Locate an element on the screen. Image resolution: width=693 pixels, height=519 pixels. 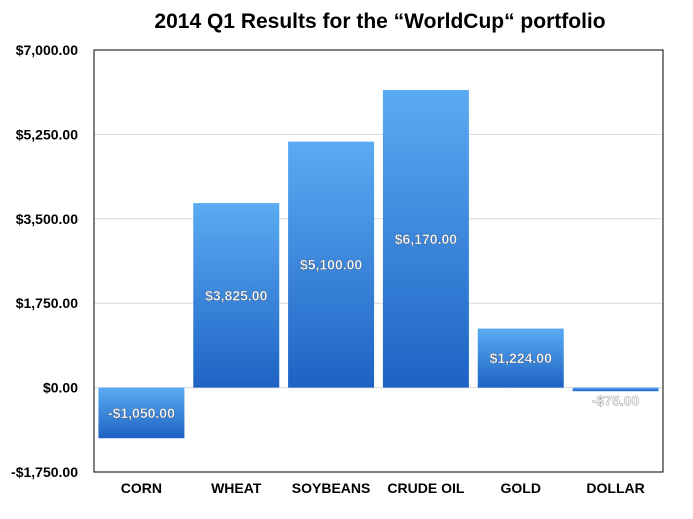
bar-crude-oil is located at coordinates (425, 239).